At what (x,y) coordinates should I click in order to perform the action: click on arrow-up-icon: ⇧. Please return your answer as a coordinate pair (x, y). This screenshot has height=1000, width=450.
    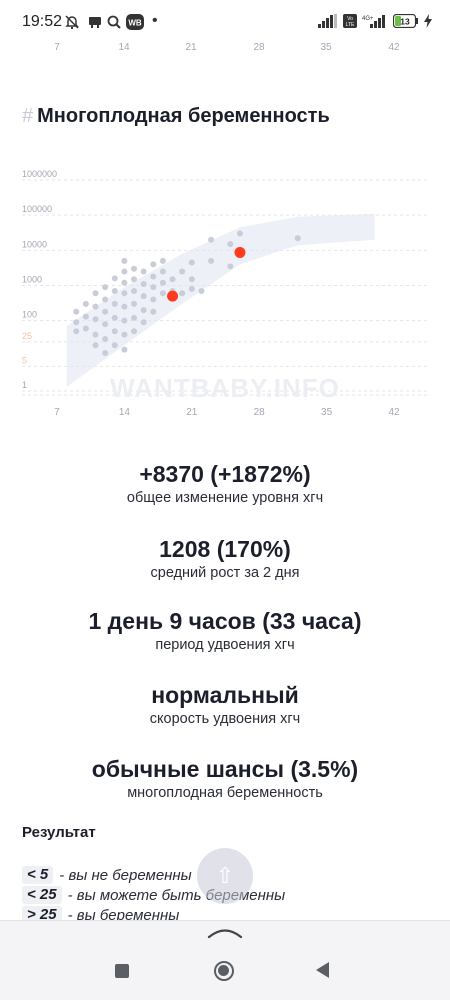
    Looking at the image, I should click on (225, 875).